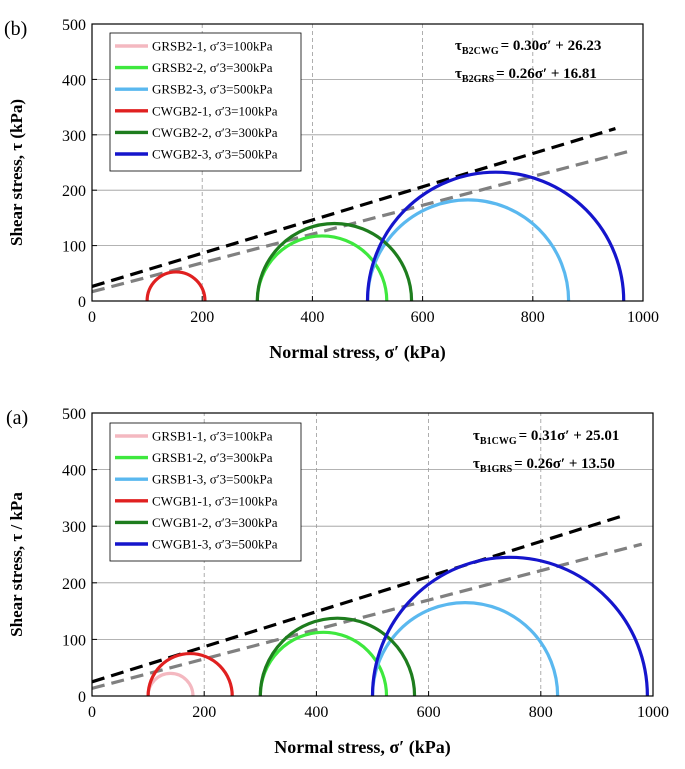 This screenshot has width=685, height=769. Describe the element at coordinates (17, 418) in the screenshot. I see `panel-label: (a)` at that location.